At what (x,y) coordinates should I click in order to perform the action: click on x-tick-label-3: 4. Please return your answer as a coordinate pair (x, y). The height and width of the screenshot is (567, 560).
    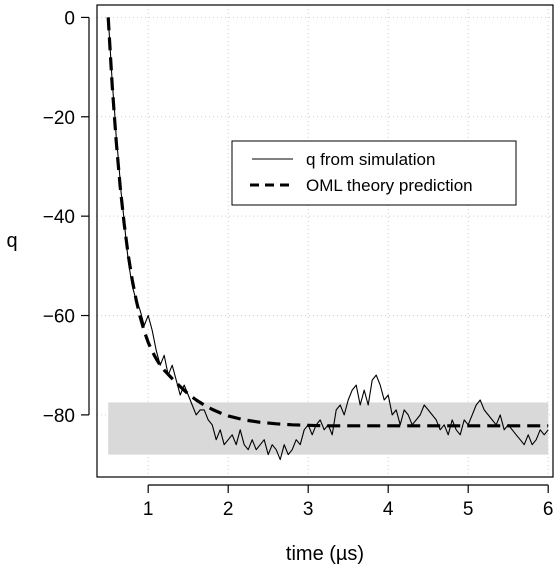
    Looking at the image, I should click on (388, 509).